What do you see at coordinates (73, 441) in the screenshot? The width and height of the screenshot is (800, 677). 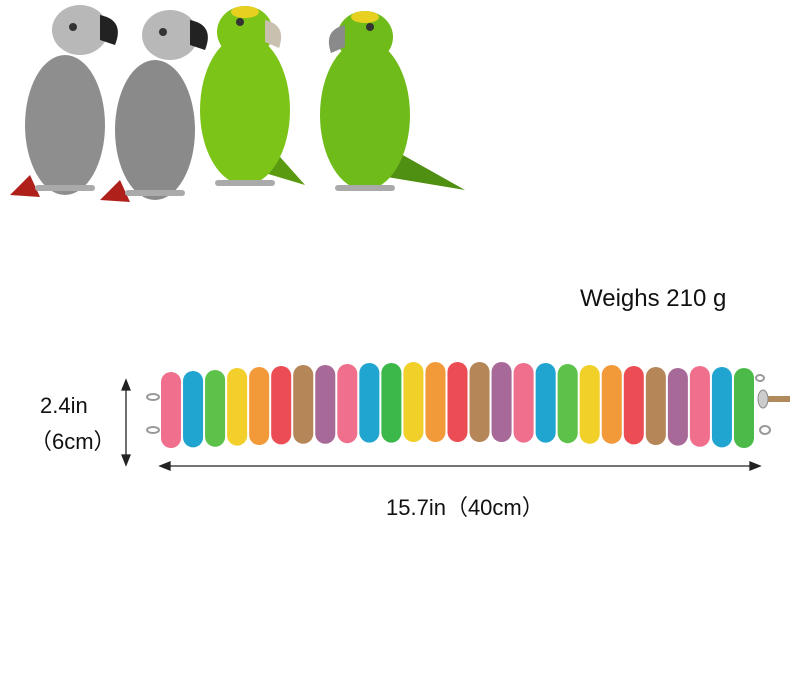 I see `height-label-cm: （6cm）` at bounding box center [73, 441].